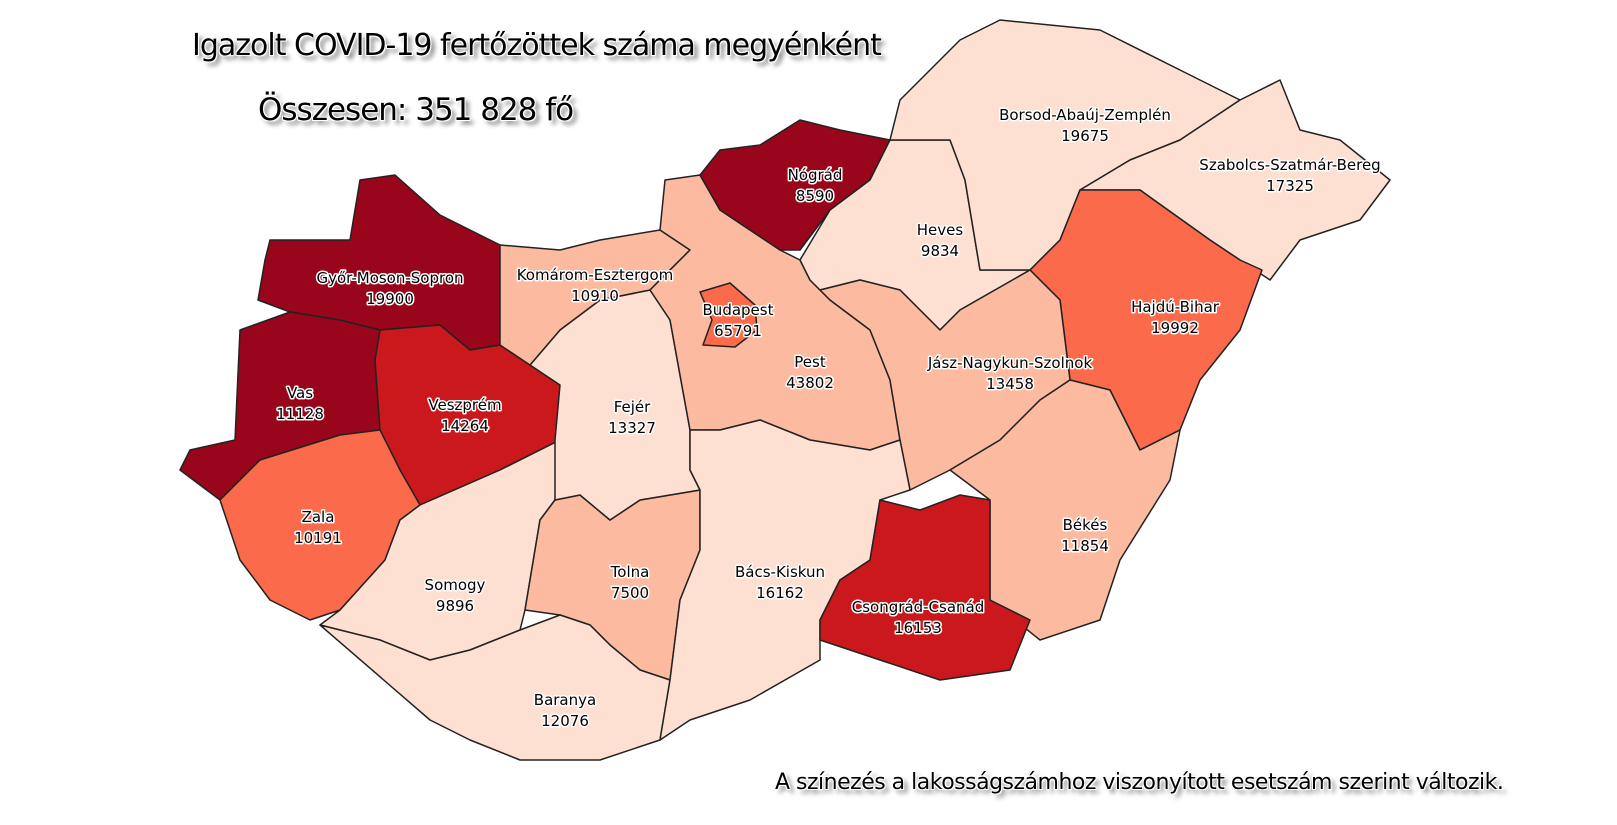 This screenshot has height=825, width=1617. Describe the element at coordinates (1085, 525) in the screenshot. I see `county-name-label: Békés` at that location.